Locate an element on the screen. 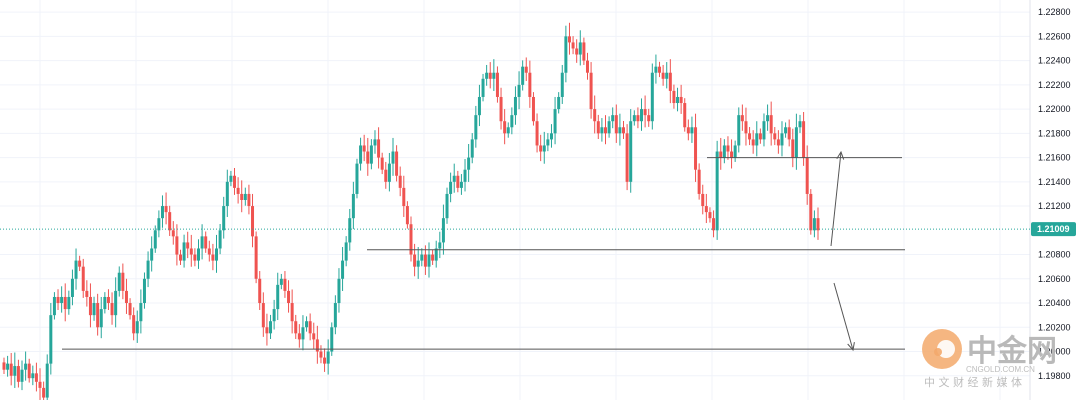 This screenshot has height=400, width=1080. y-tick-label: 1.22200 is located at coordinates (1054, 85).